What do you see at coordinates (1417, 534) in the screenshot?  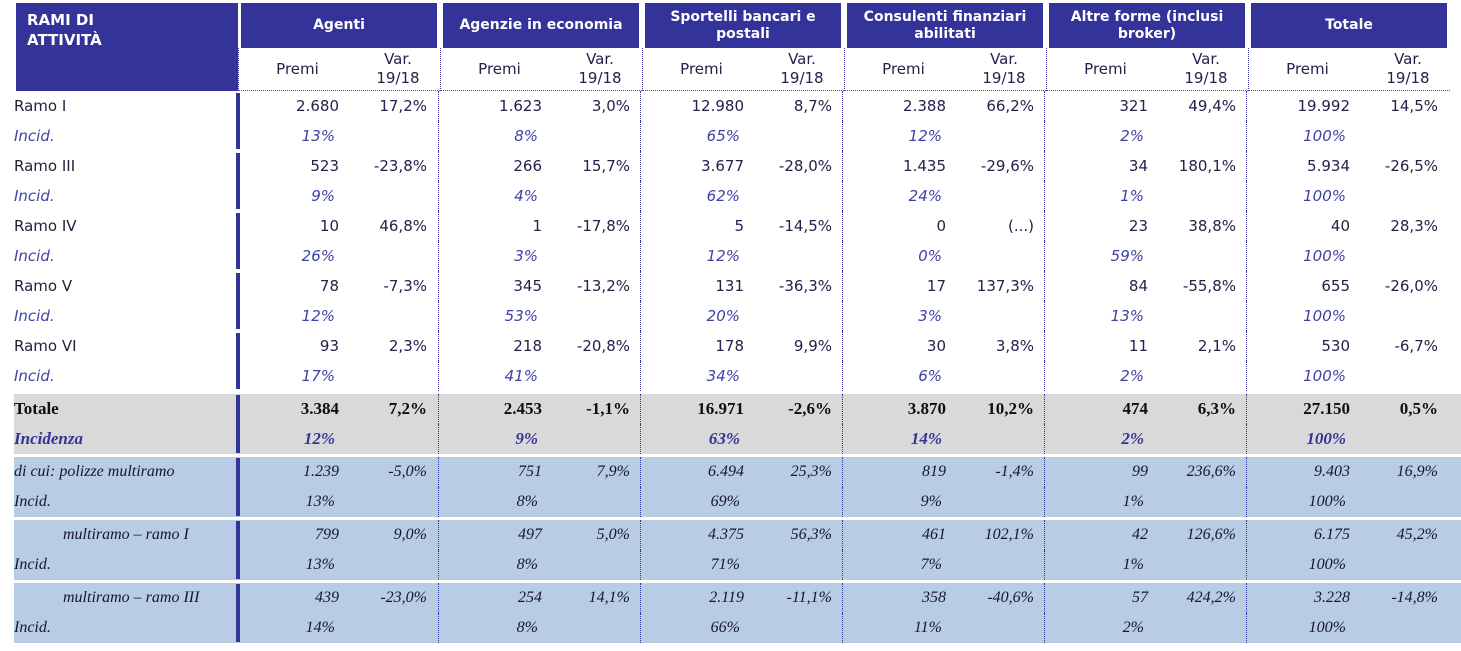 I see `var-value: 45,2%` at bounding box center [1417, 534].